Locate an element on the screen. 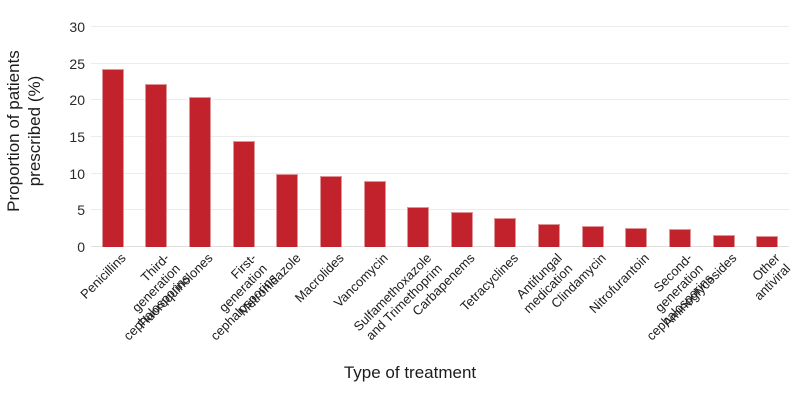 Image resolution: width=792 pixels, height=405 pixels. y-tick-label: 25 is located at coordinates (77, 63).